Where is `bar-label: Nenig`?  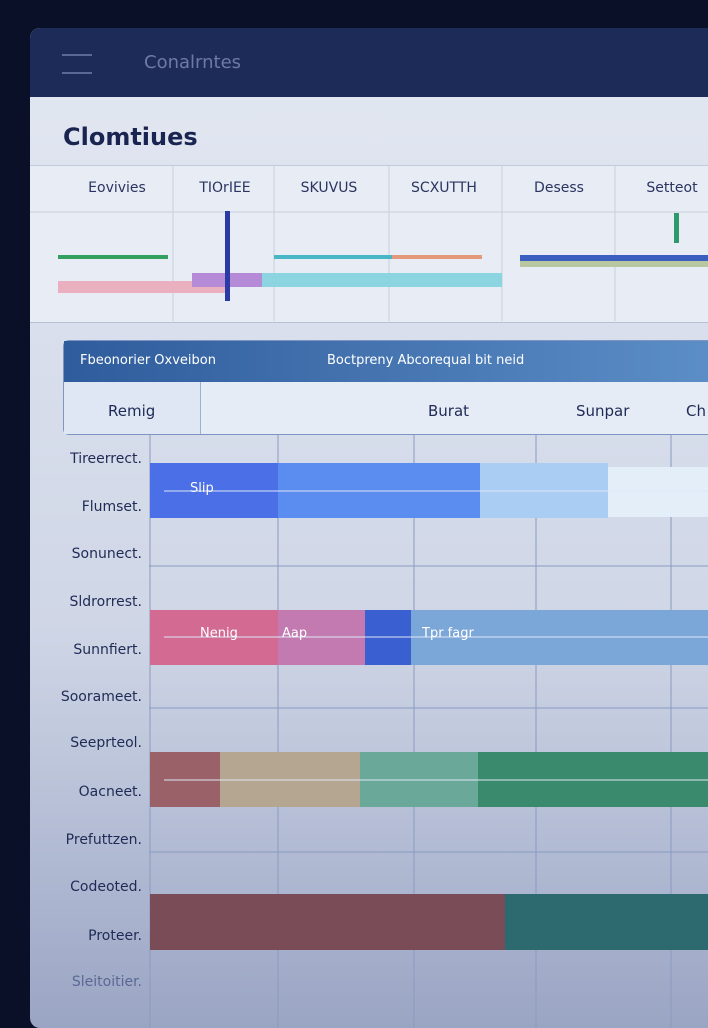 bar-label: Nenig is located at coordinates (219, 633).